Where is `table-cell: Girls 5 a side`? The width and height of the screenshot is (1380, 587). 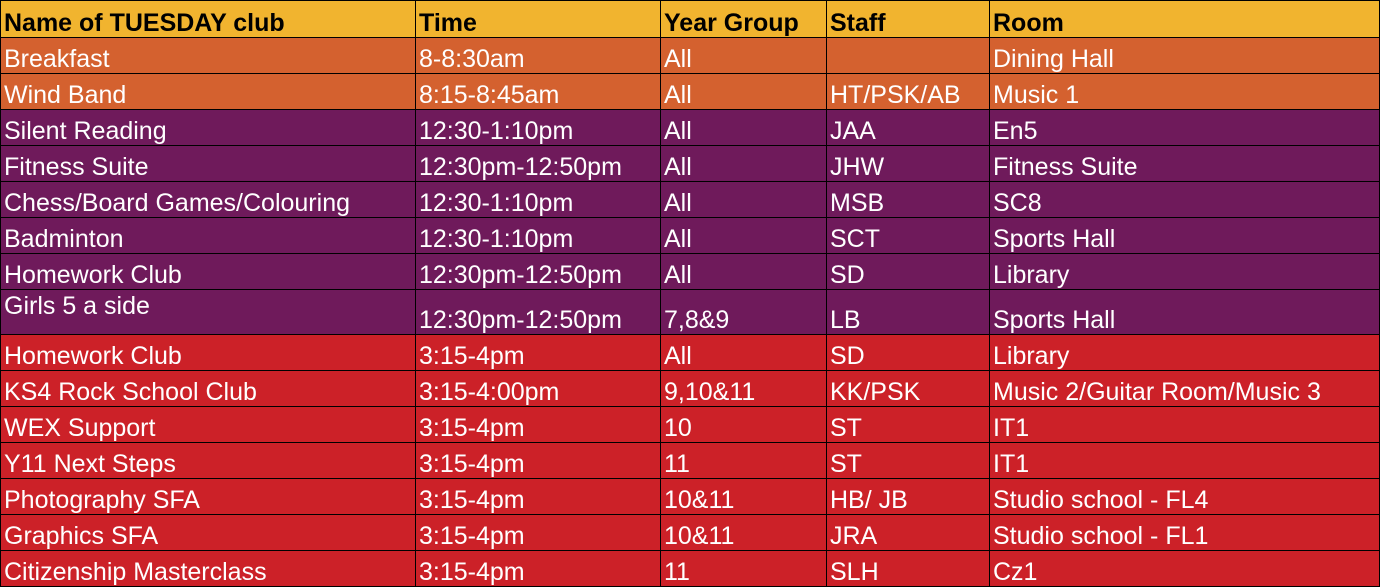
table-cell: Girls 5 a side is located at coordinates (208, 312).